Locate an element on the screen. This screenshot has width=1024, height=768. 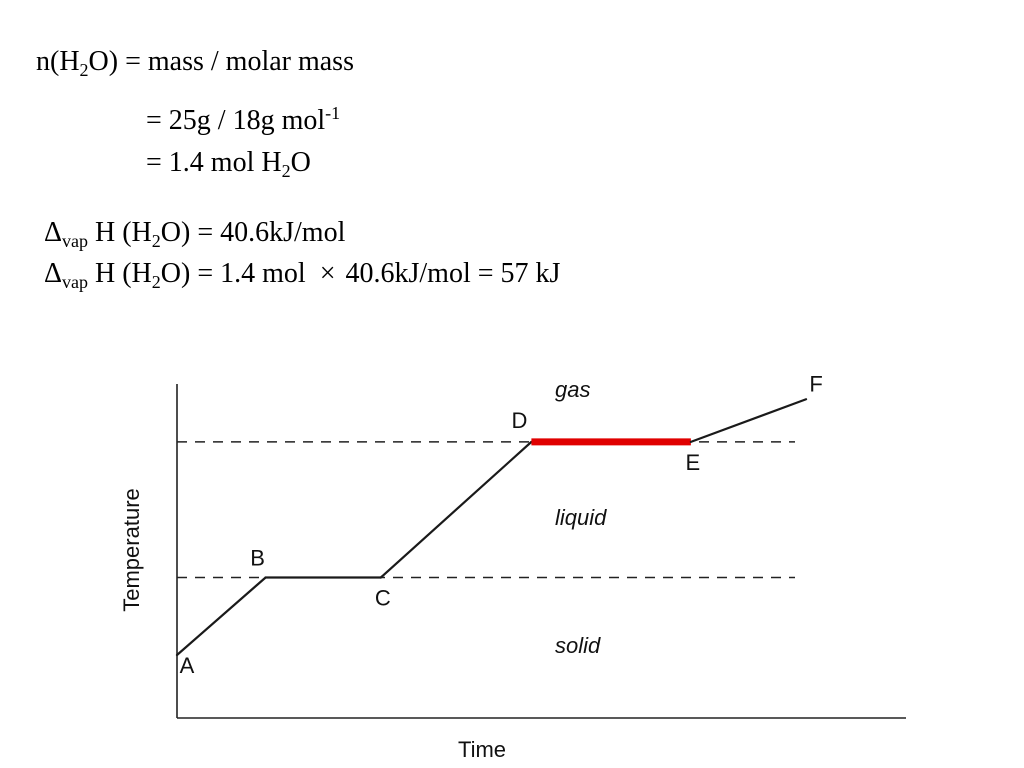
enthalpy-rest: O) = 40.6kJ/mol is located at coordinates (253, 232).